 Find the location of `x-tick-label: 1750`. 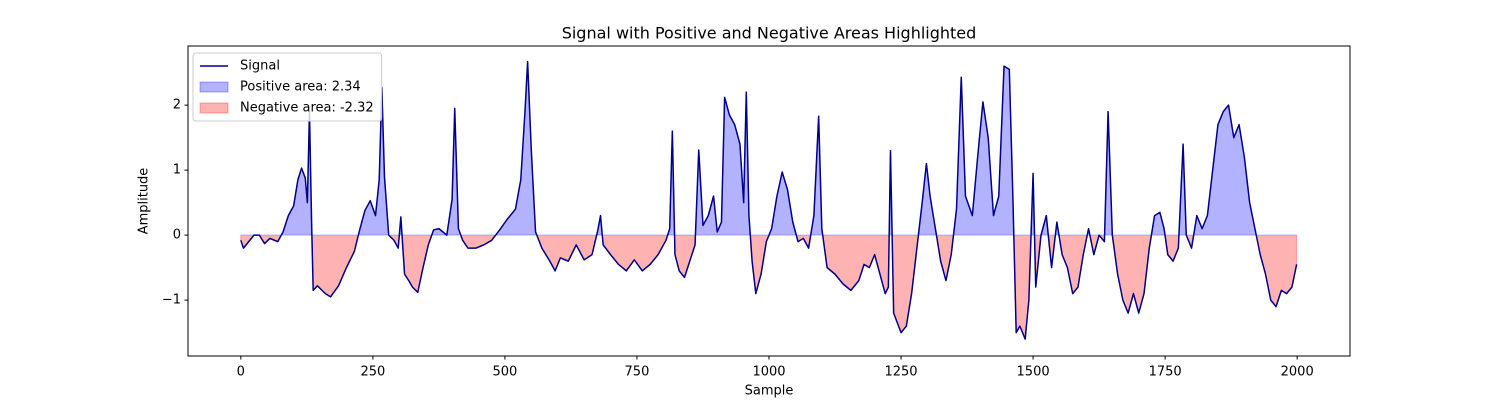

x-tick-label: 1750 is located at coordinates (1165, 372).